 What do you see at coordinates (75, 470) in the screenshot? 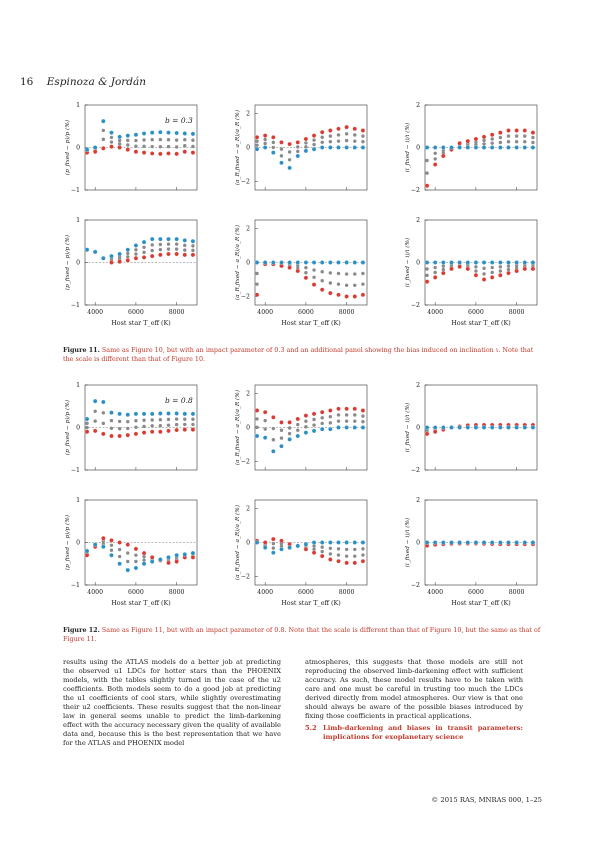
I see `y-tick-label: −1` at bounding box center [75, 470].